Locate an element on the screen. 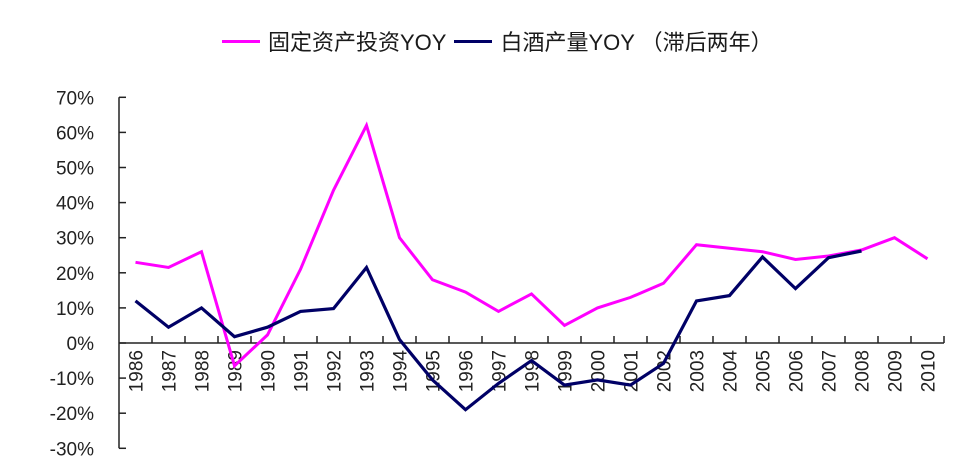 The image size is (971, 476). legend-item-baijiu-output: 白酒产量YOY （滞后两年） is located at coordinates (613, 41).